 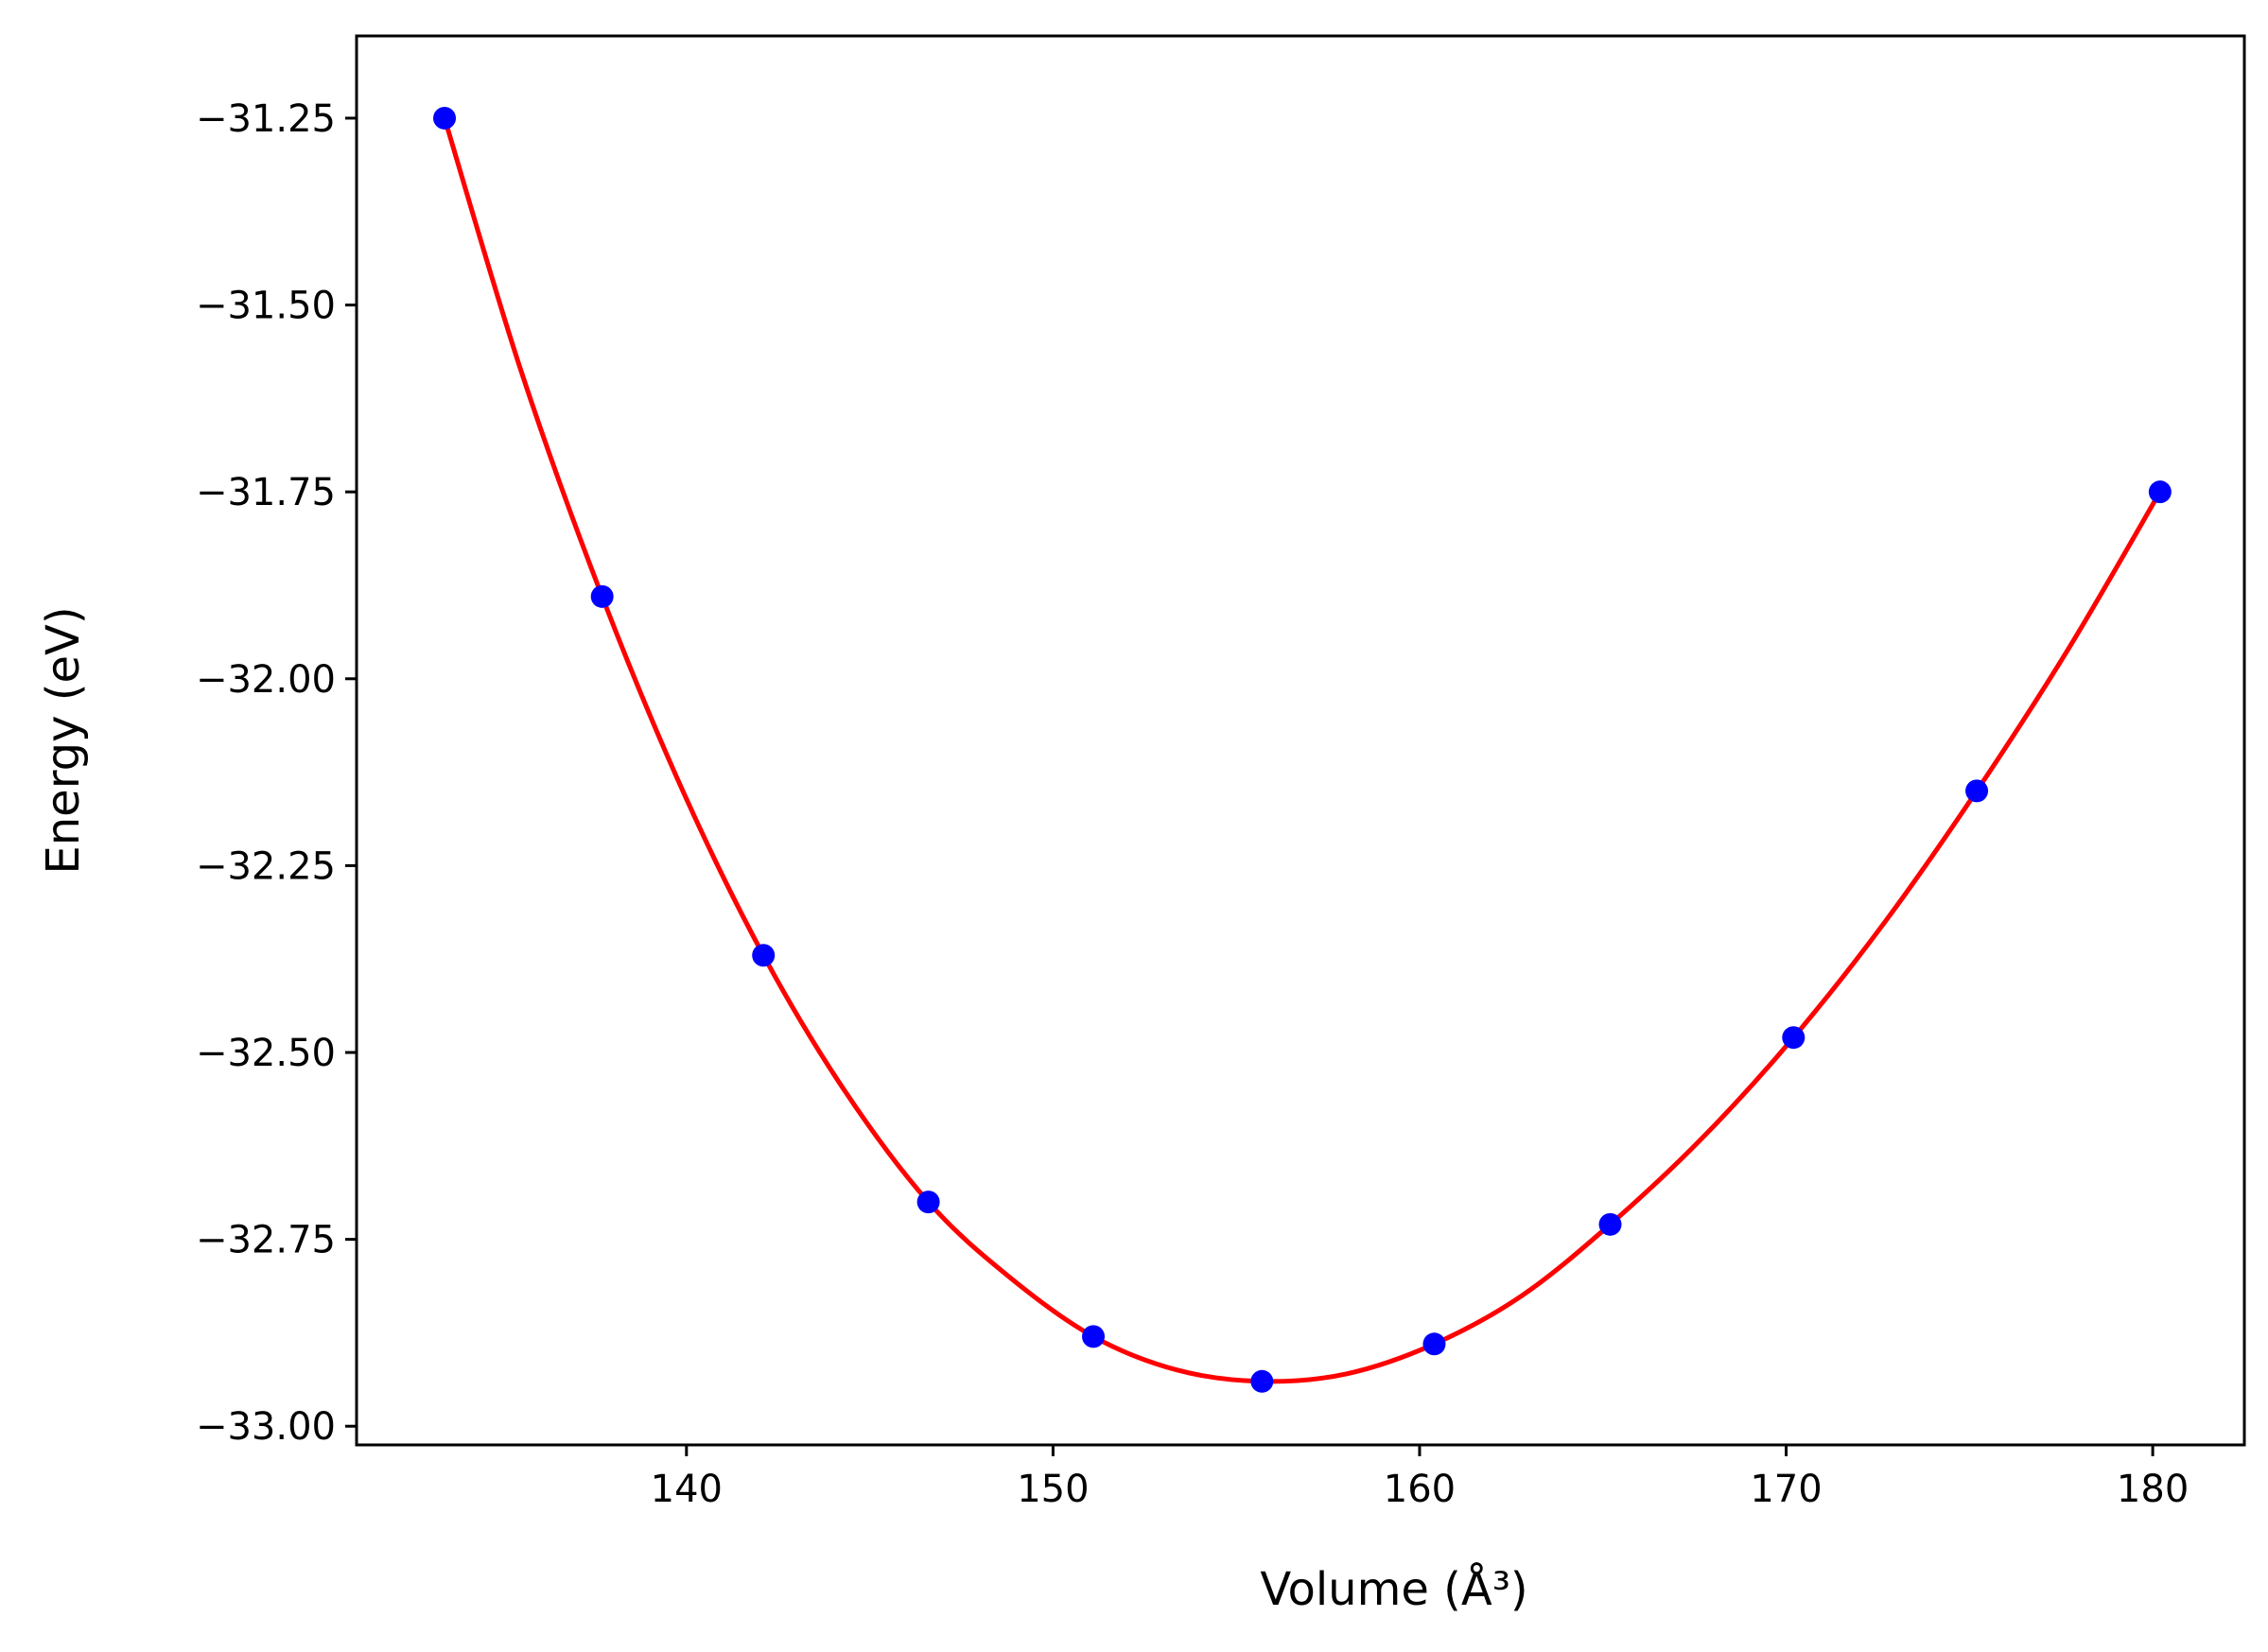 I want to click on y-tick-label: −33.00, so click(x=266, y=1427).